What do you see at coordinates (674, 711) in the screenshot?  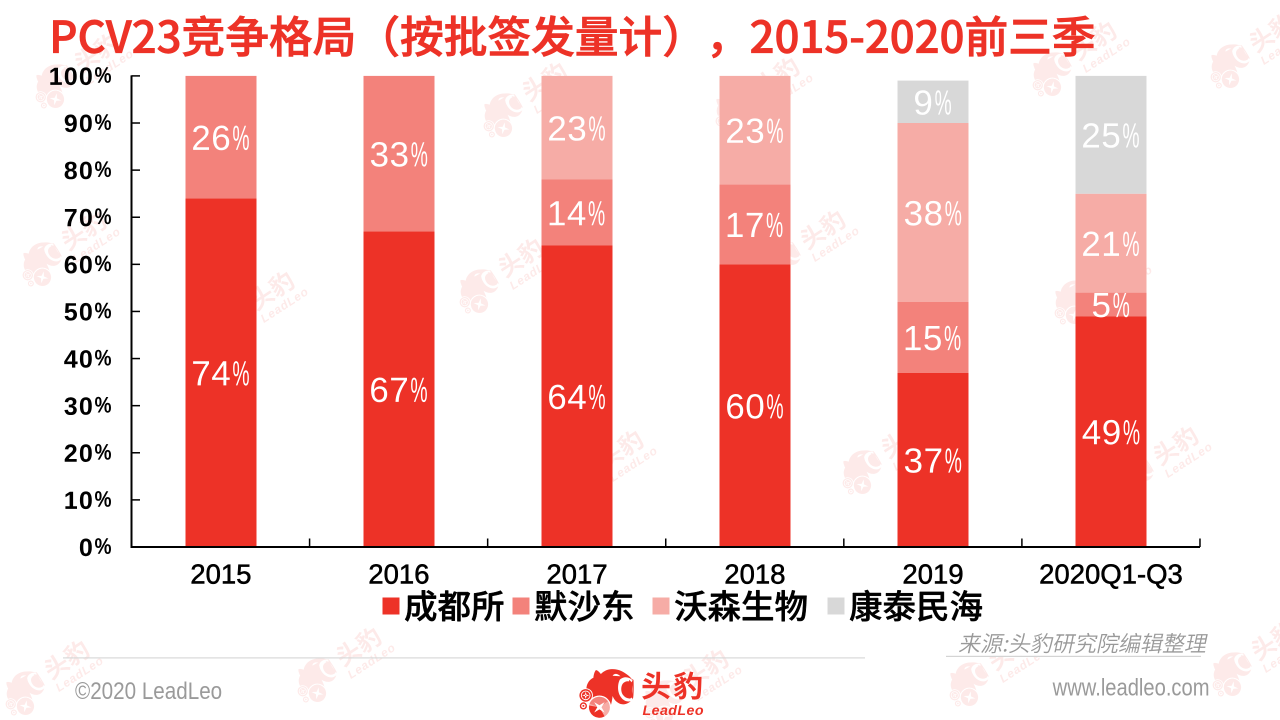 I see `svg-text: LeadLeo` at bounding box center [674, 711].